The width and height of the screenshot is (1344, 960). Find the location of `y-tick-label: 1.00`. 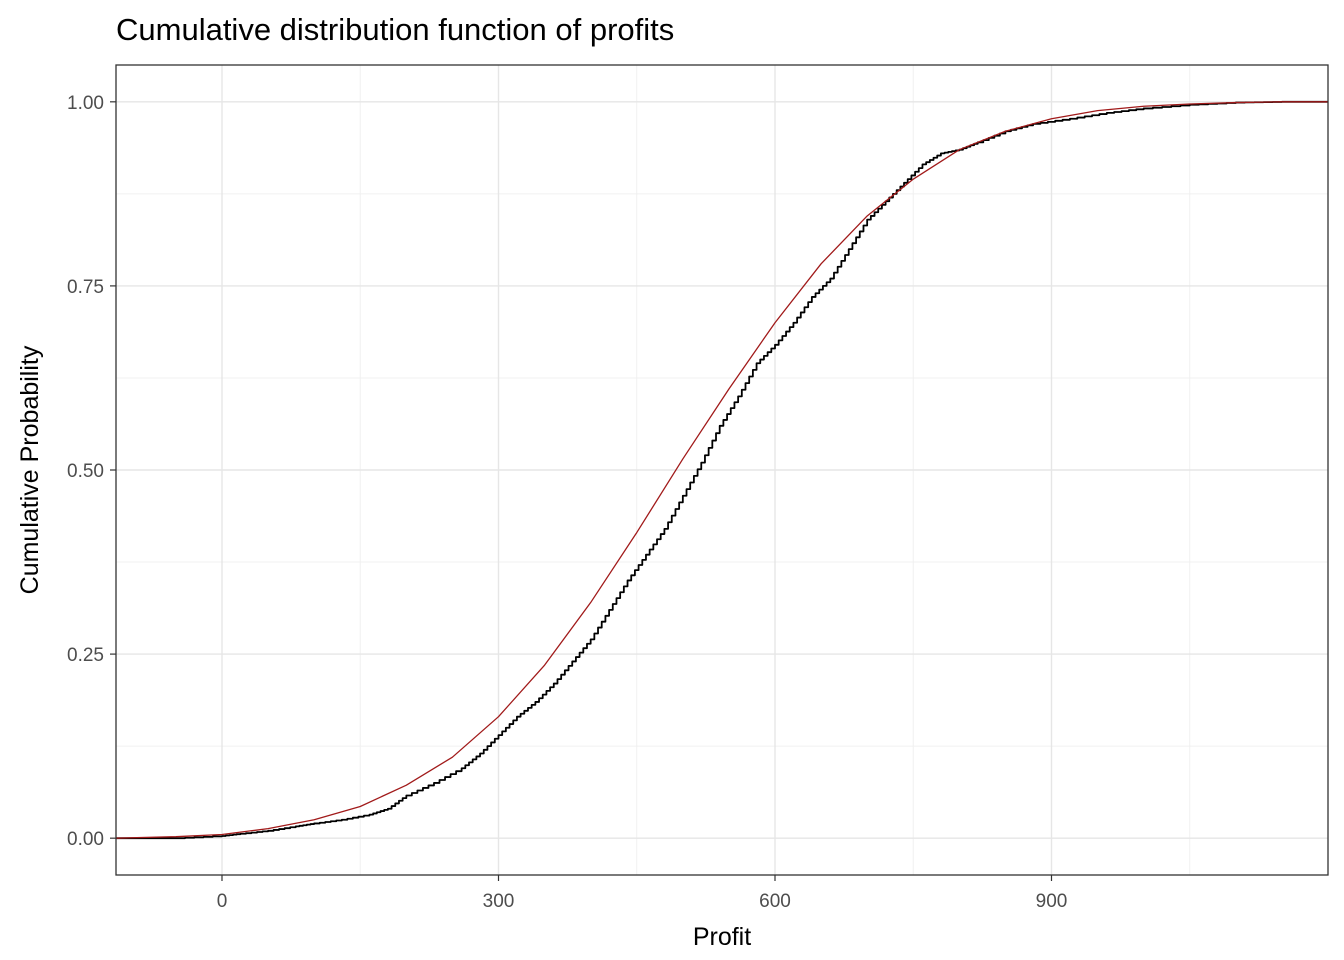

y-tick-label: 1.00 is located at coordinates (85, 103).